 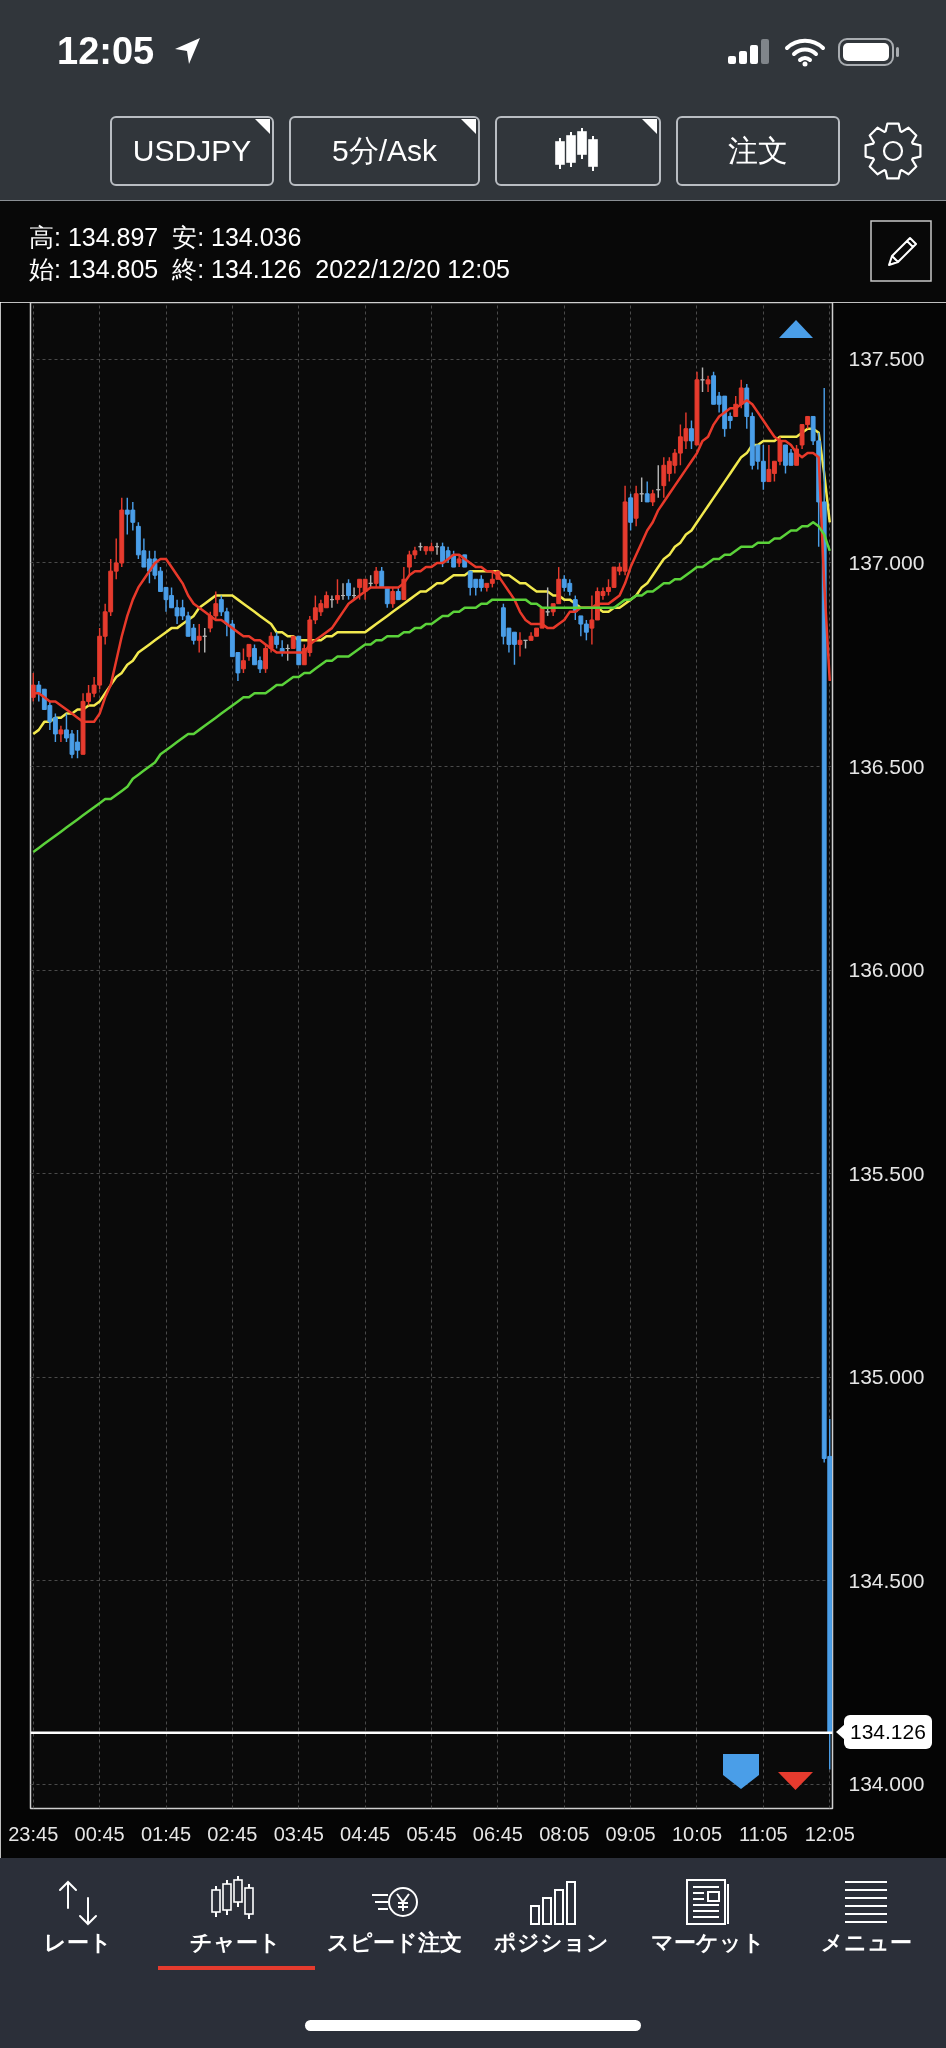 I want to click on y-tick-label: 136.000, so click(x=886, y=970).